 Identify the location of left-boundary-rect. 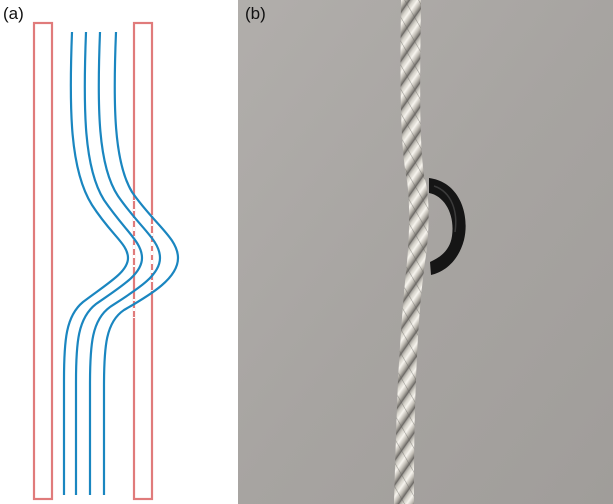
(43, 261).